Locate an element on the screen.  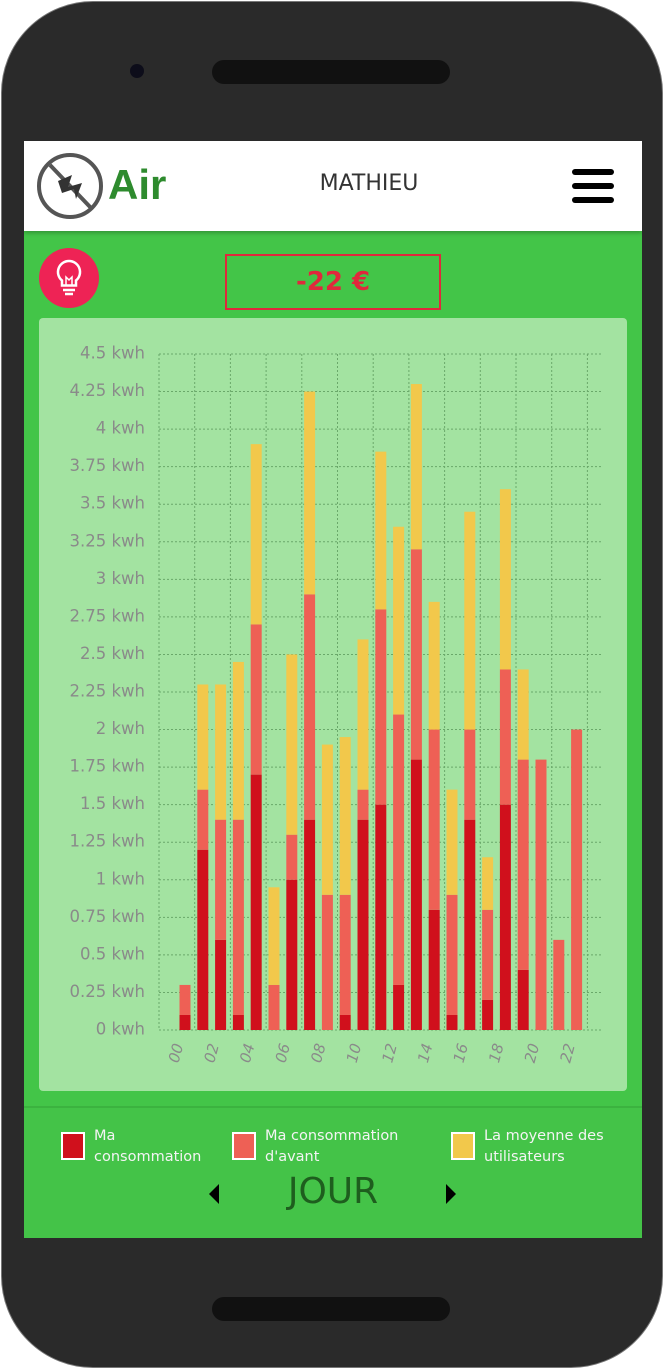
y-tick-label: 2.5 kwh is located at coordinates (112, 653).